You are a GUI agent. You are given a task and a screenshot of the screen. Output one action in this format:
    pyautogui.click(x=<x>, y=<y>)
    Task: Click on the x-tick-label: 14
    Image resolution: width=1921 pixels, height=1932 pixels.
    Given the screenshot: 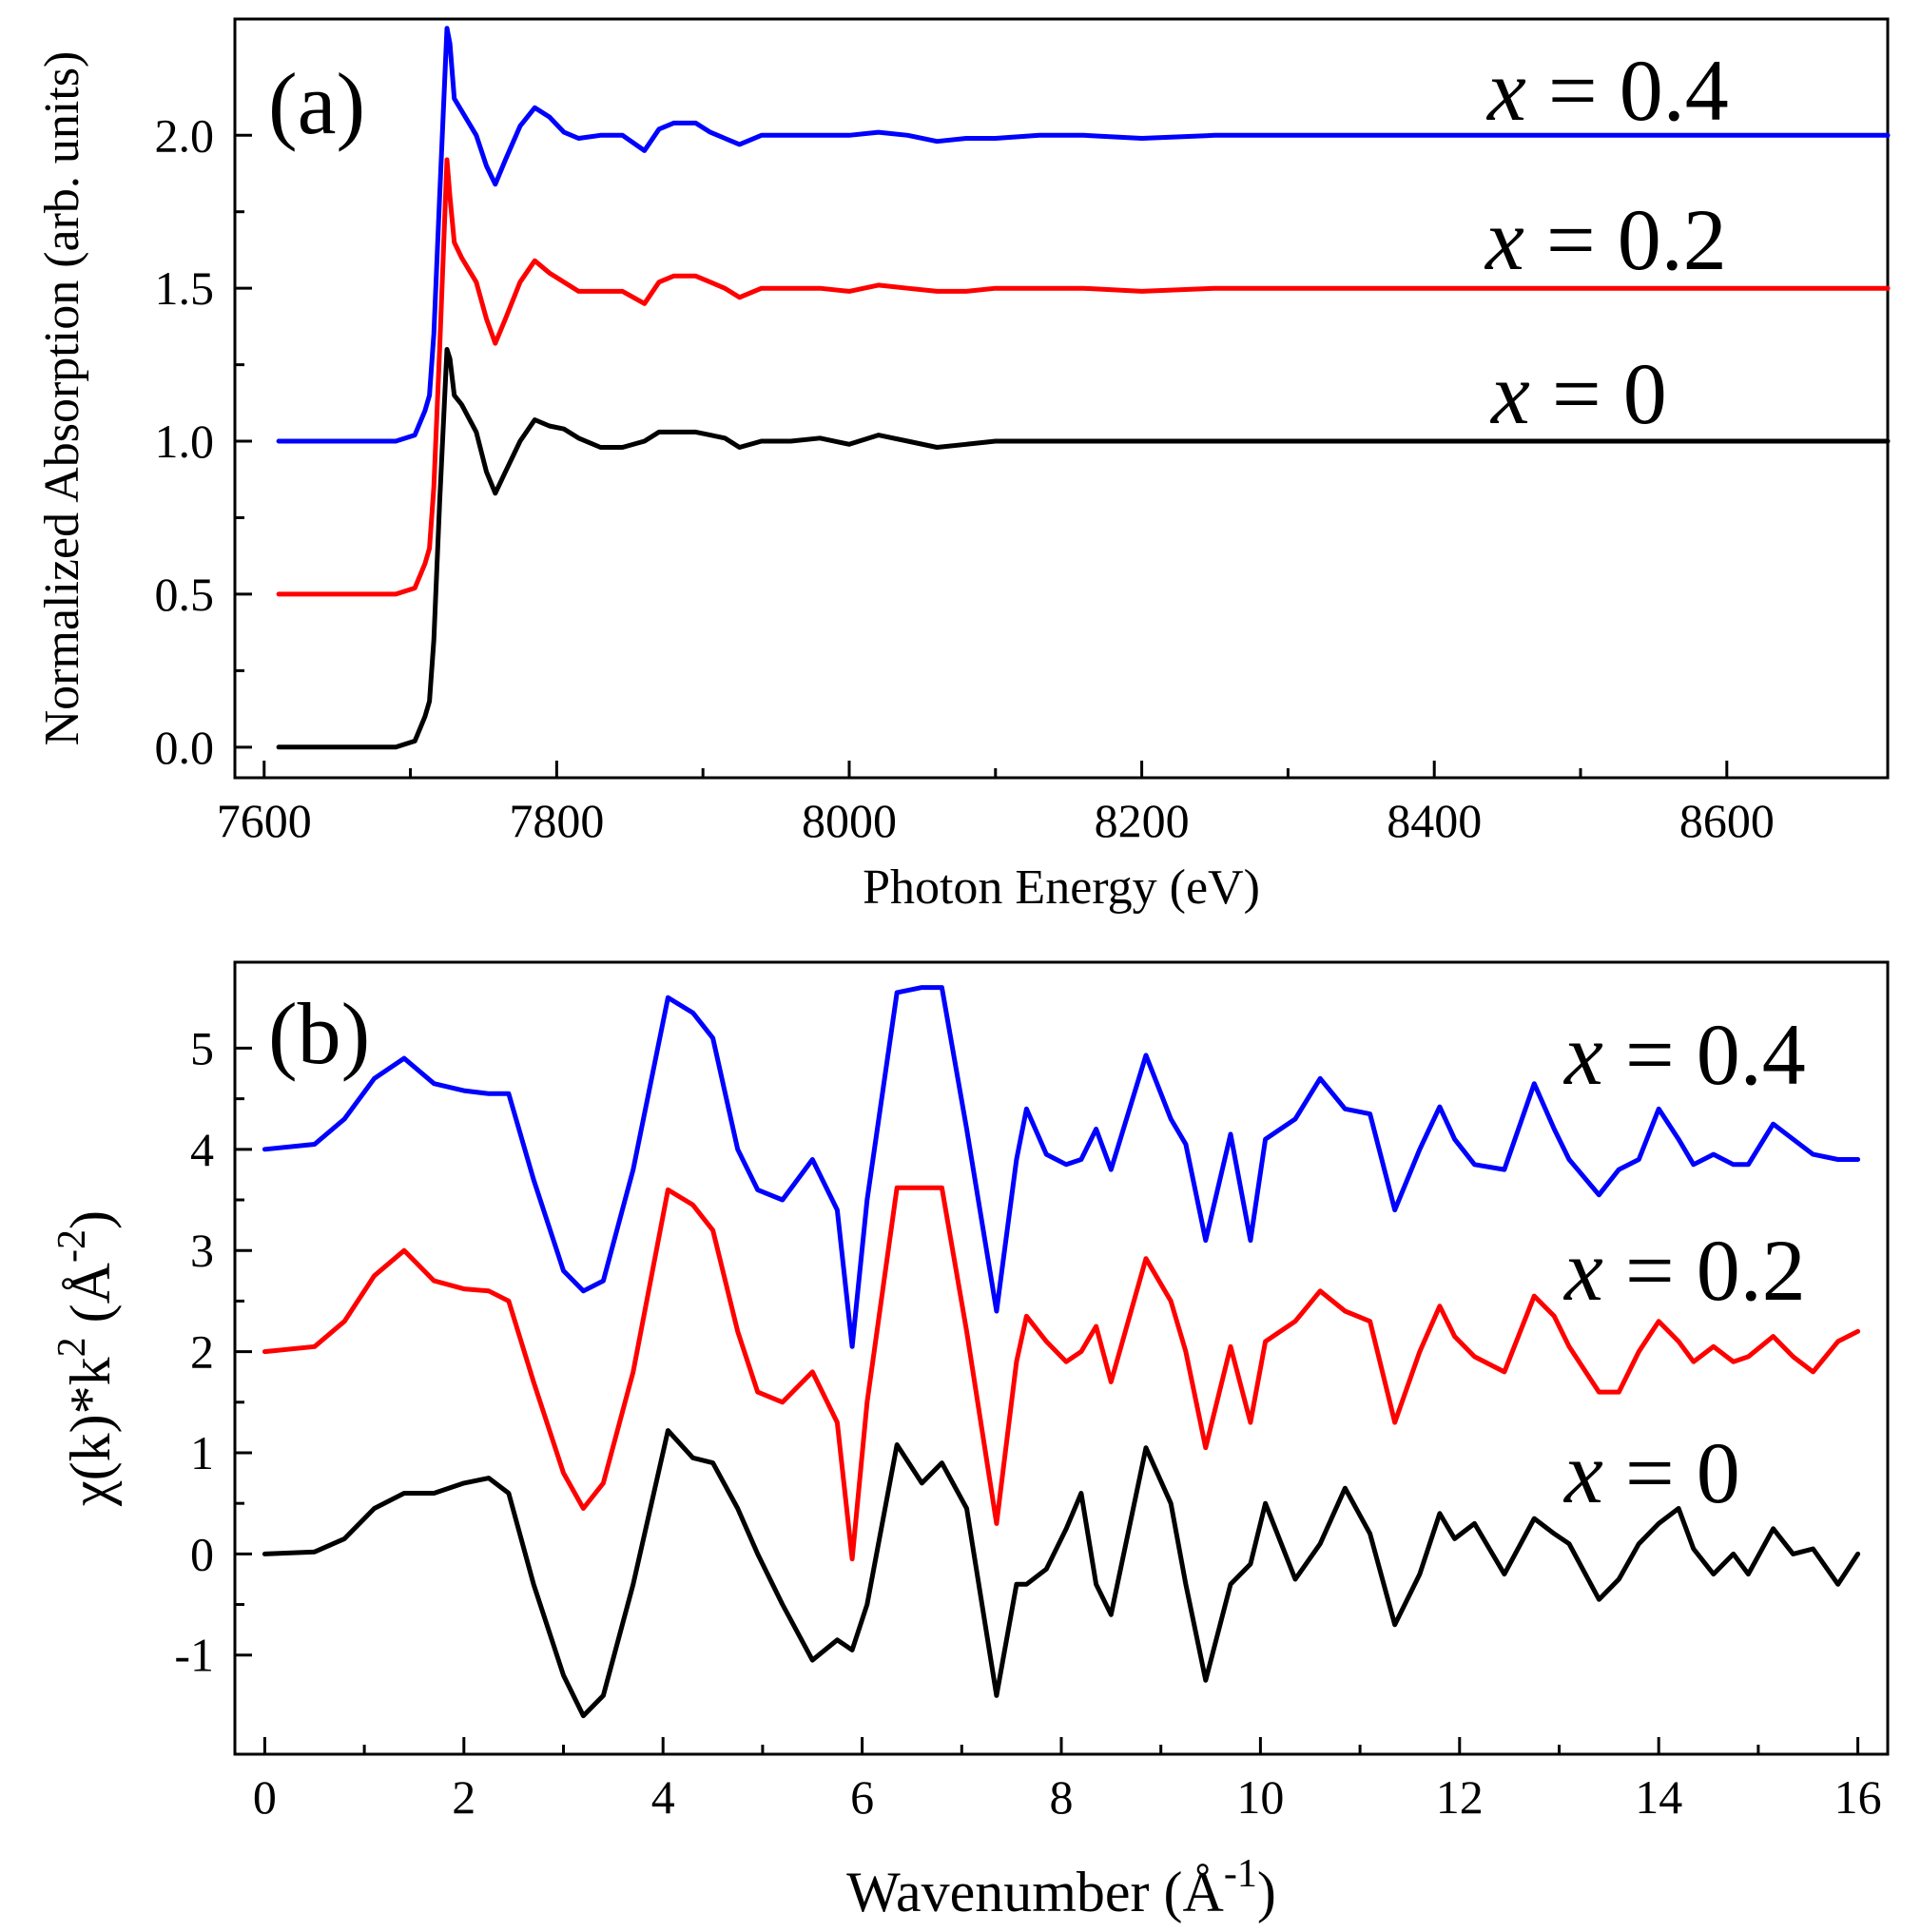 What is the action you would take?
    pyautogui.click(x=1658, y=1797)
    